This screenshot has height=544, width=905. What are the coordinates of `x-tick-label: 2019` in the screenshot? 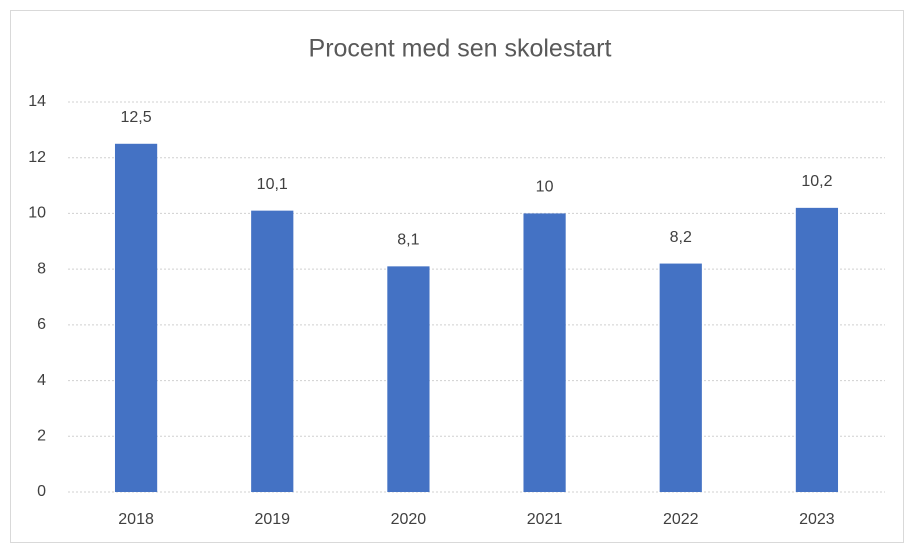 It's located at (272, 519).